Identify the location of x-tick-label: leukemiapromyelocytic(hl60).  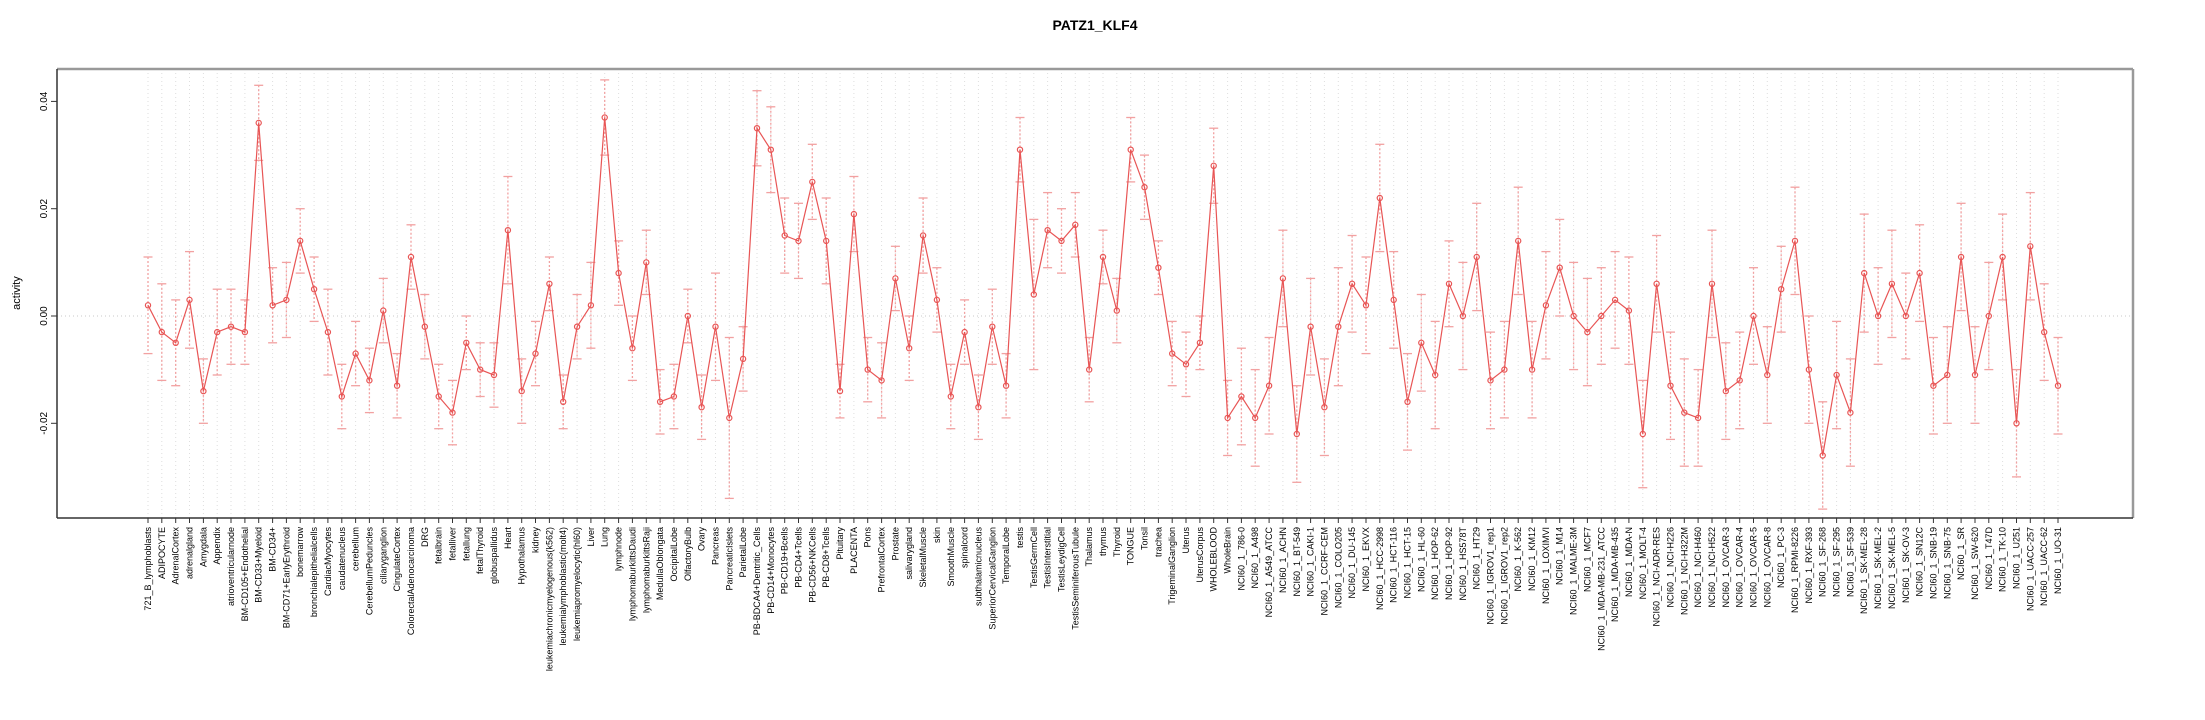
(577, 584).